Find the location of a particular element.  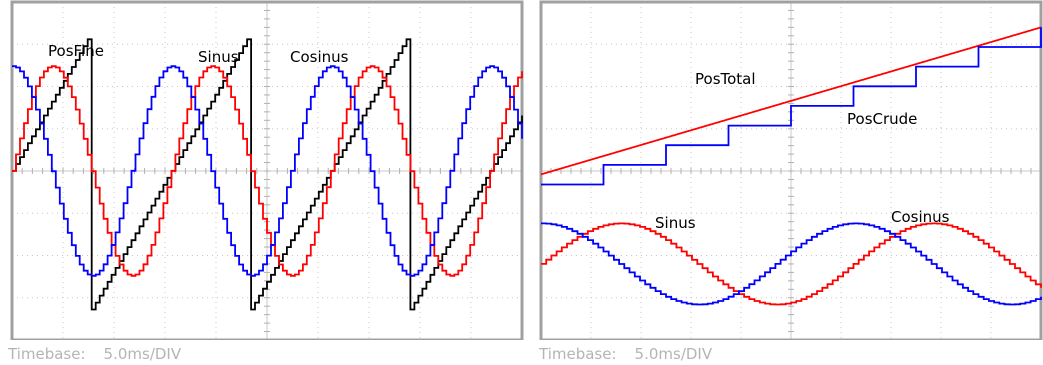

timebase-readout-left: Timebase: 5.0ms/DIV is located at coordinates (94, 354).